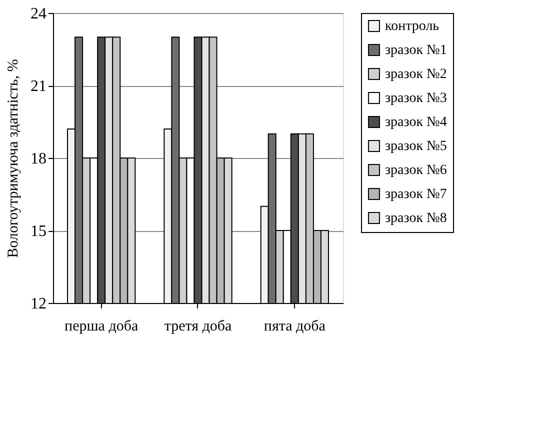  Describe the element at coordinates (198, 326) in the screenshot. I see `x-tick-label: третя доба` at that location.